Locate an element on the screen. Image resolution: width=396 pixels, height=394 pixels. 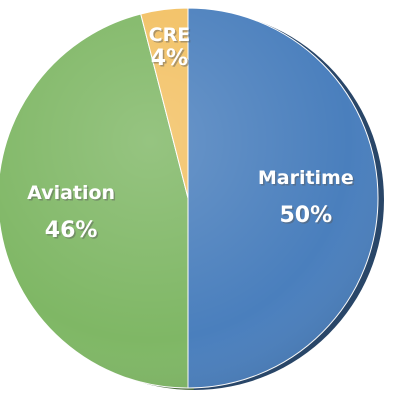
slice-name-cre-shadow: CRE is located at coordinates (171, 36).